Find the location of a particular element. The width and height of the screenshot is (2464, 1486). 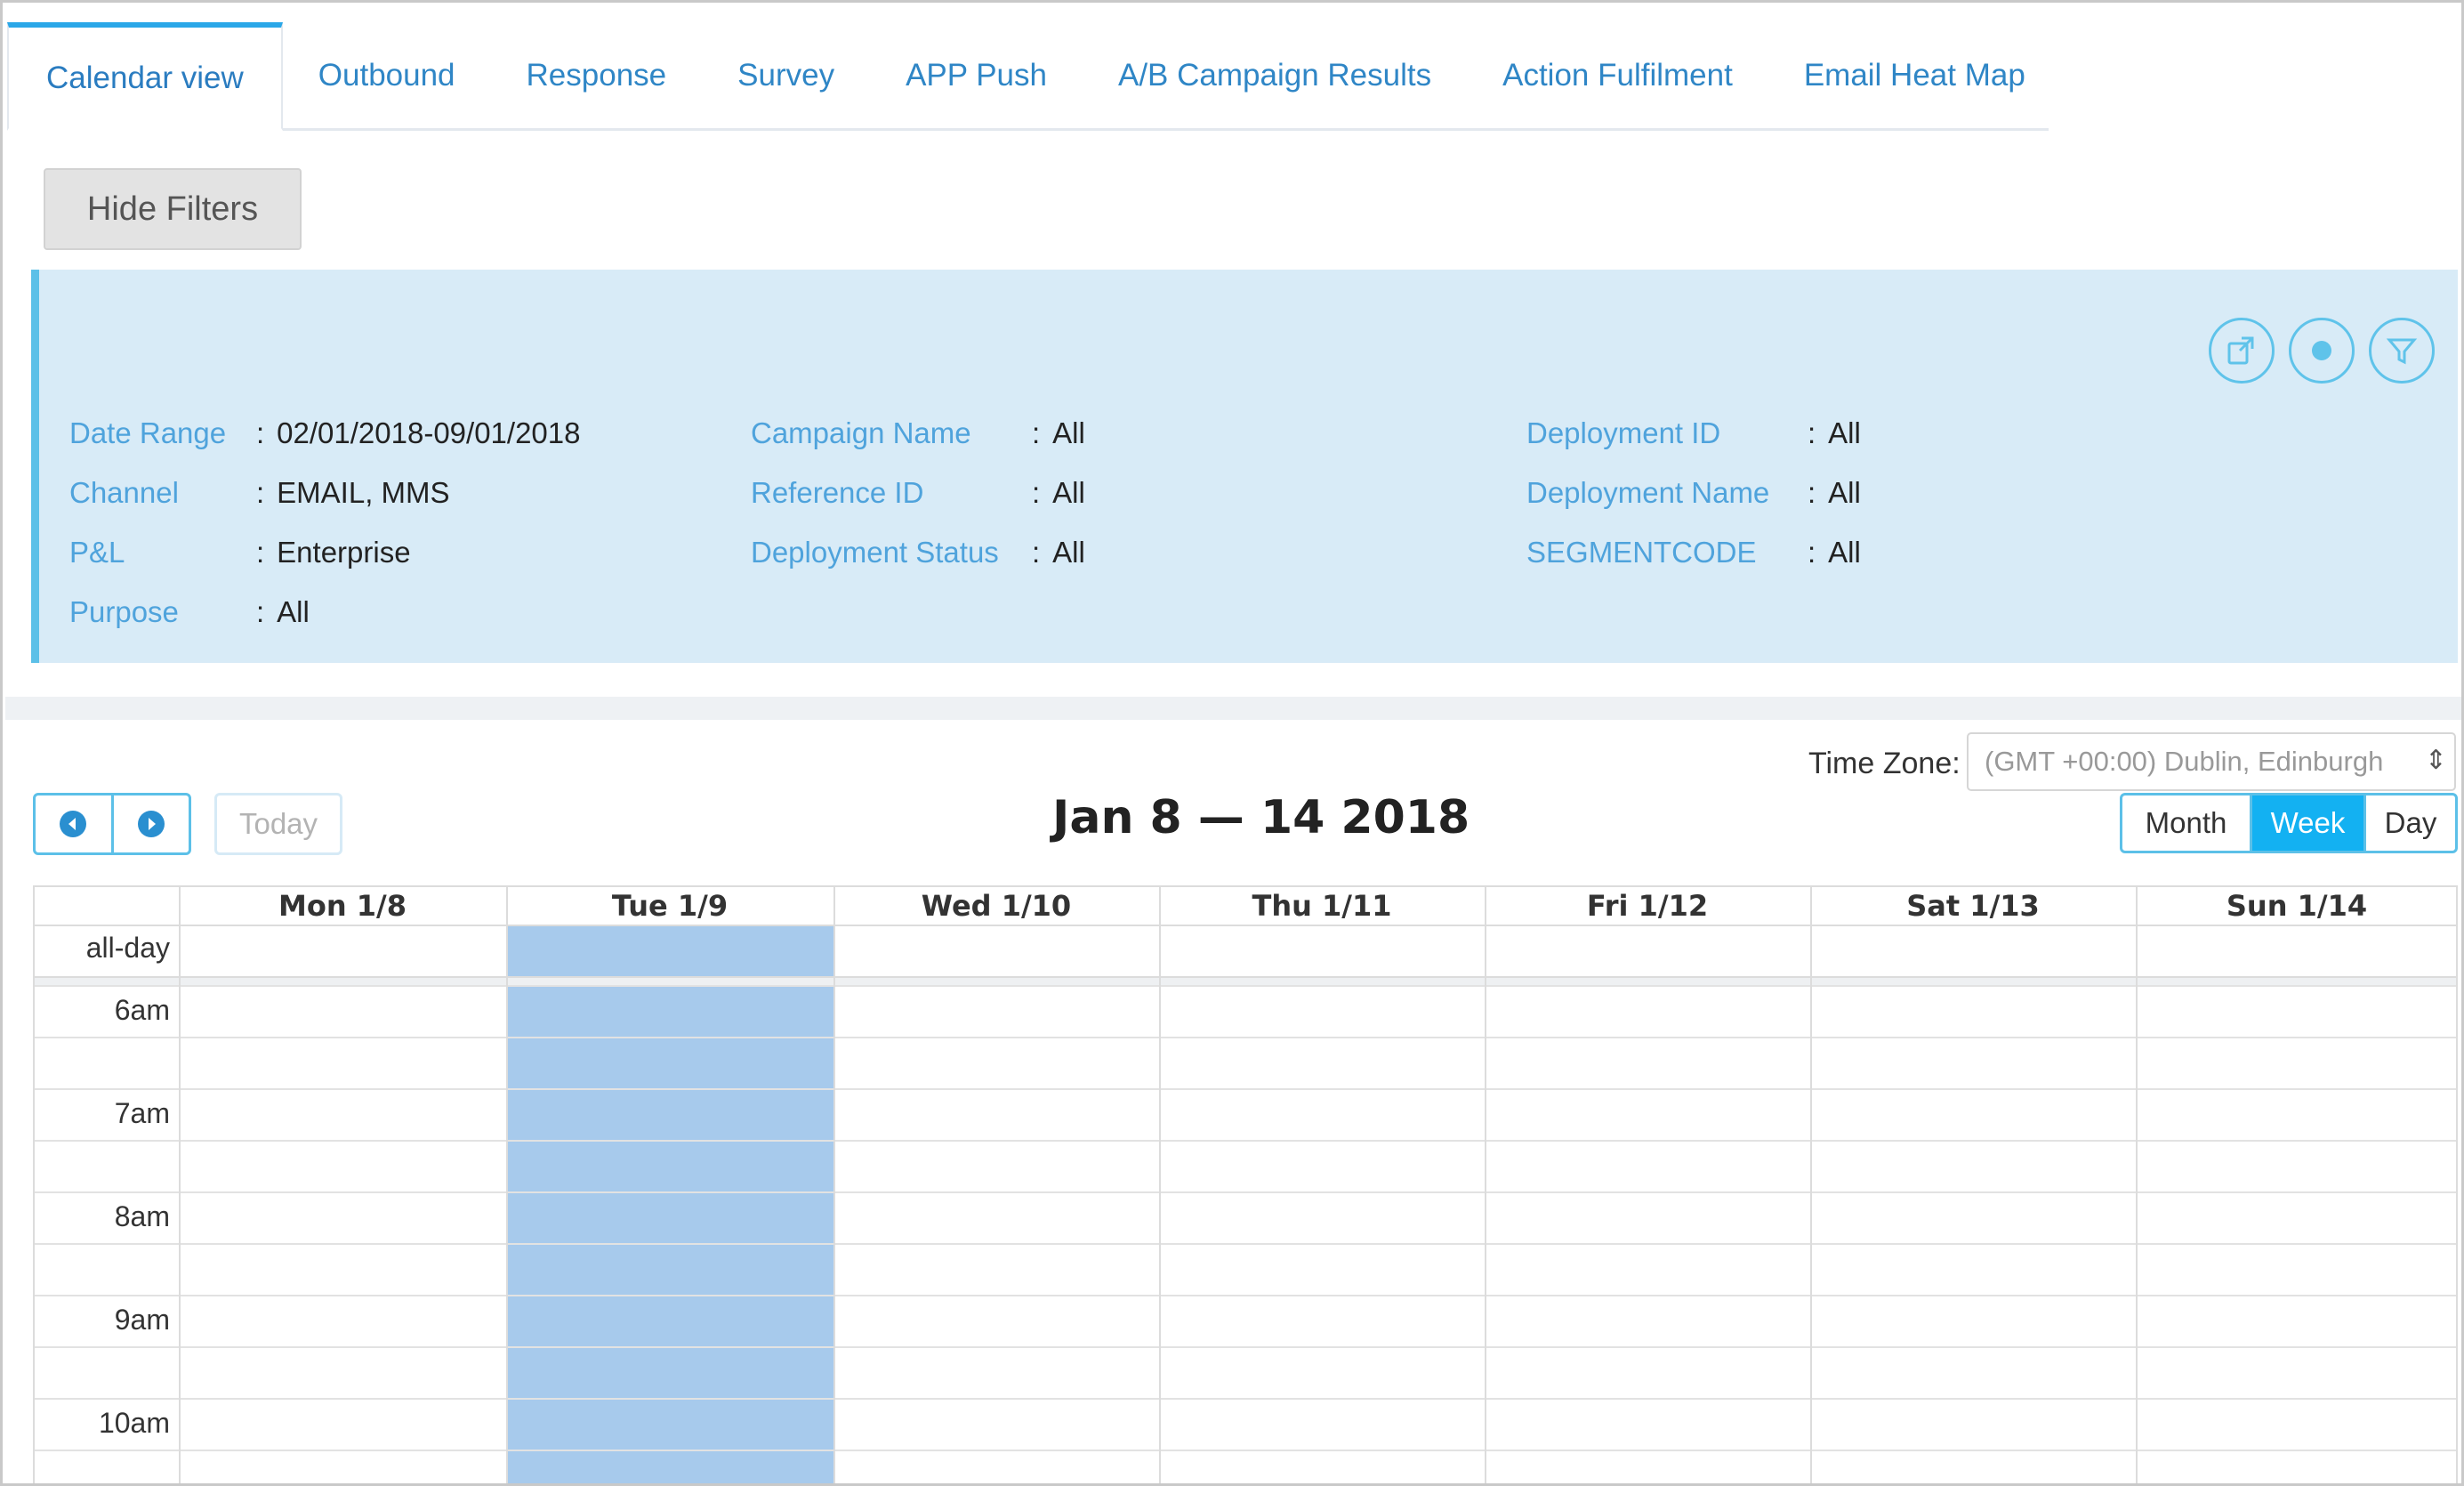

filter-row-segmentcode: SEGMENTCODE : All is located at coordinates (1693, 552).